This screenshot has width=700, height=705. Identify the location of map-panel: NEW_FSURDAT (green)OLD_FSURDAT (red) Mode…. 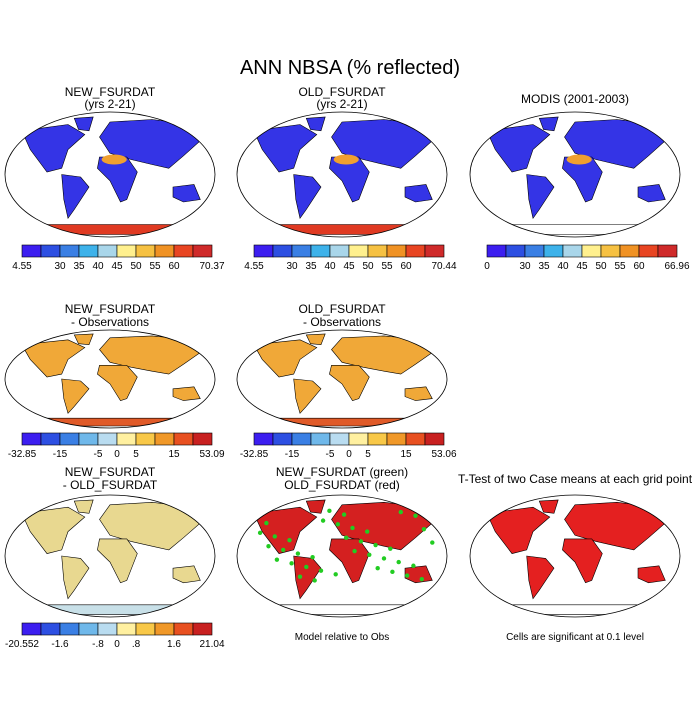
(342, 554).